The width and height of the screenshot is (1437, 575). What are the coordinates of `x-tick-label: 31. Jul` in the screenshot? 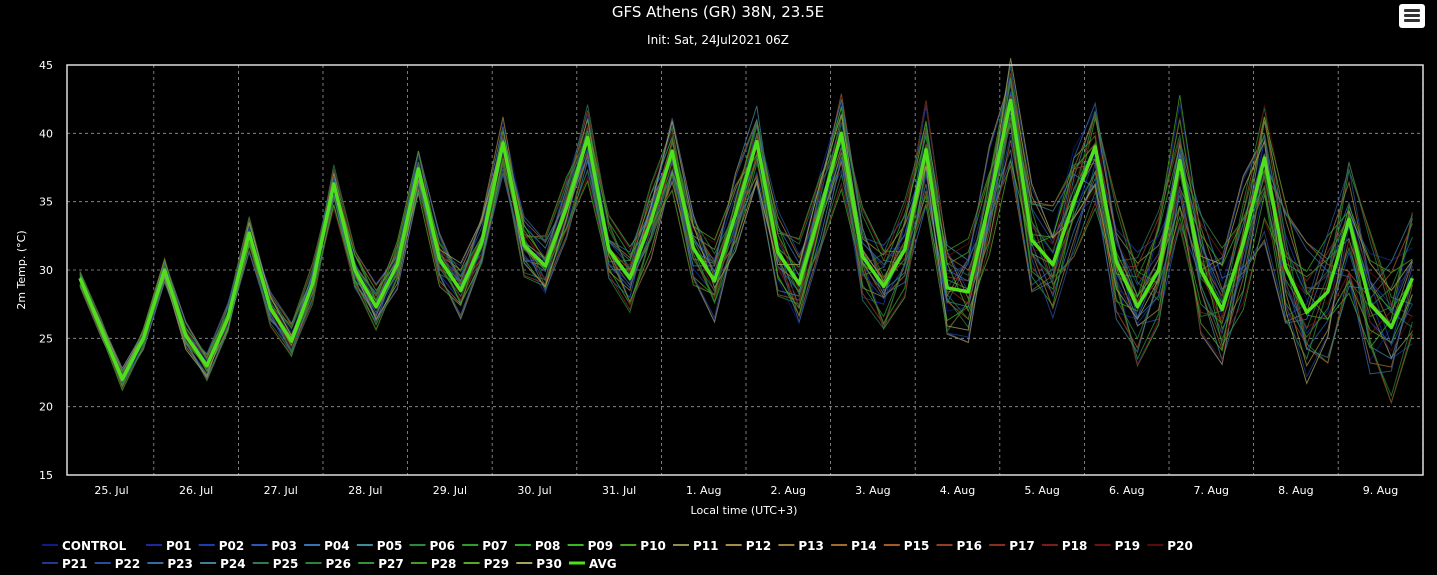 It's located at (619, 490).